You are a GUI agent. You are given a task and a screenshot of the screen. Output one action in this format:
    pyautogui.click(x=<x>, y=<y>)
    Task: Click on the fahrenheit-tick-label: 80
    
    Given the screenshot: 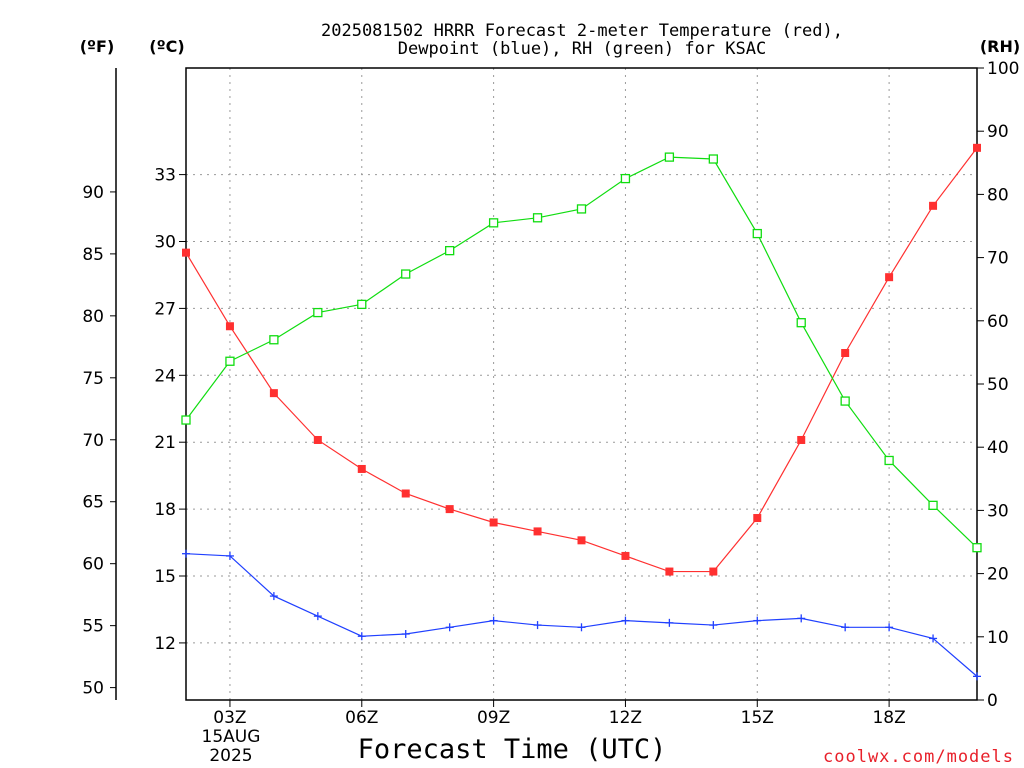 What is the action you would take?
    pyautogui.click(x=93, y=317)
    